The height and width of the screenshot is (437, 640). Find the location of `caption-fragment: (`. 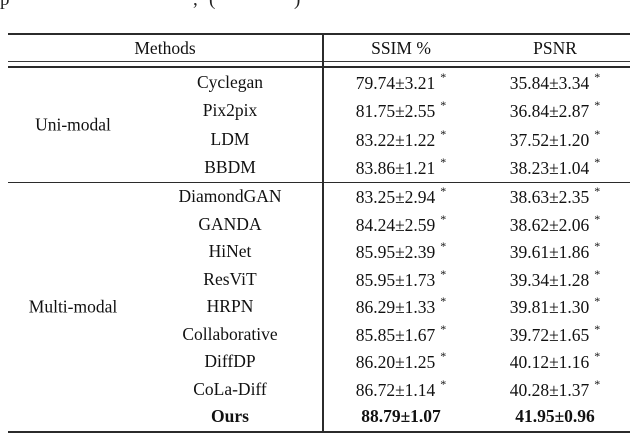

caption-fragment: ( is located at coordinates (212, 5).